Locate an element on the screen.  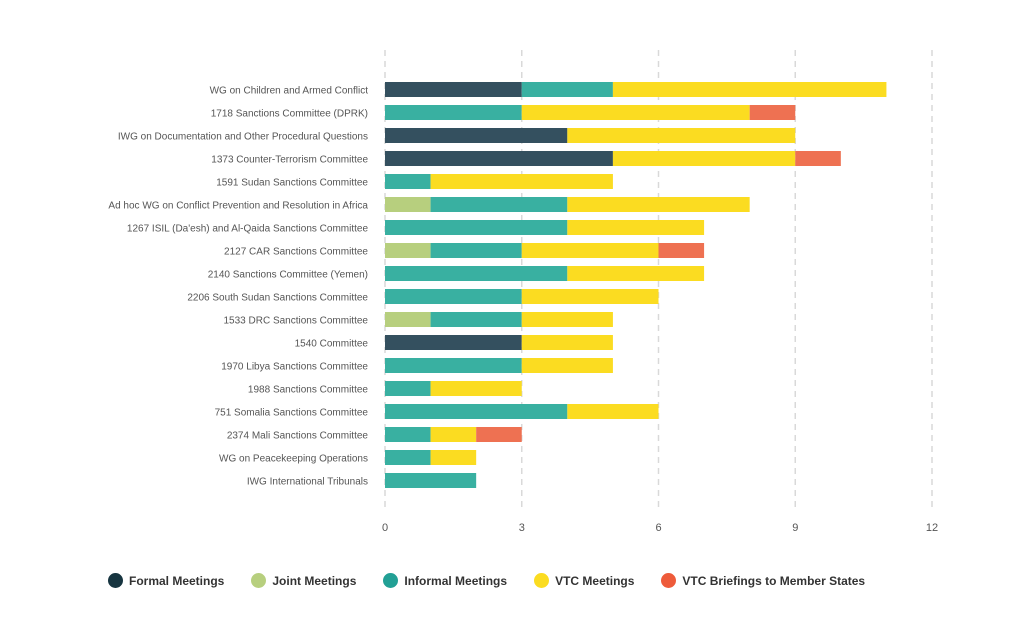
legend-label: Joint Meetings is located at coordinates (314, 580).